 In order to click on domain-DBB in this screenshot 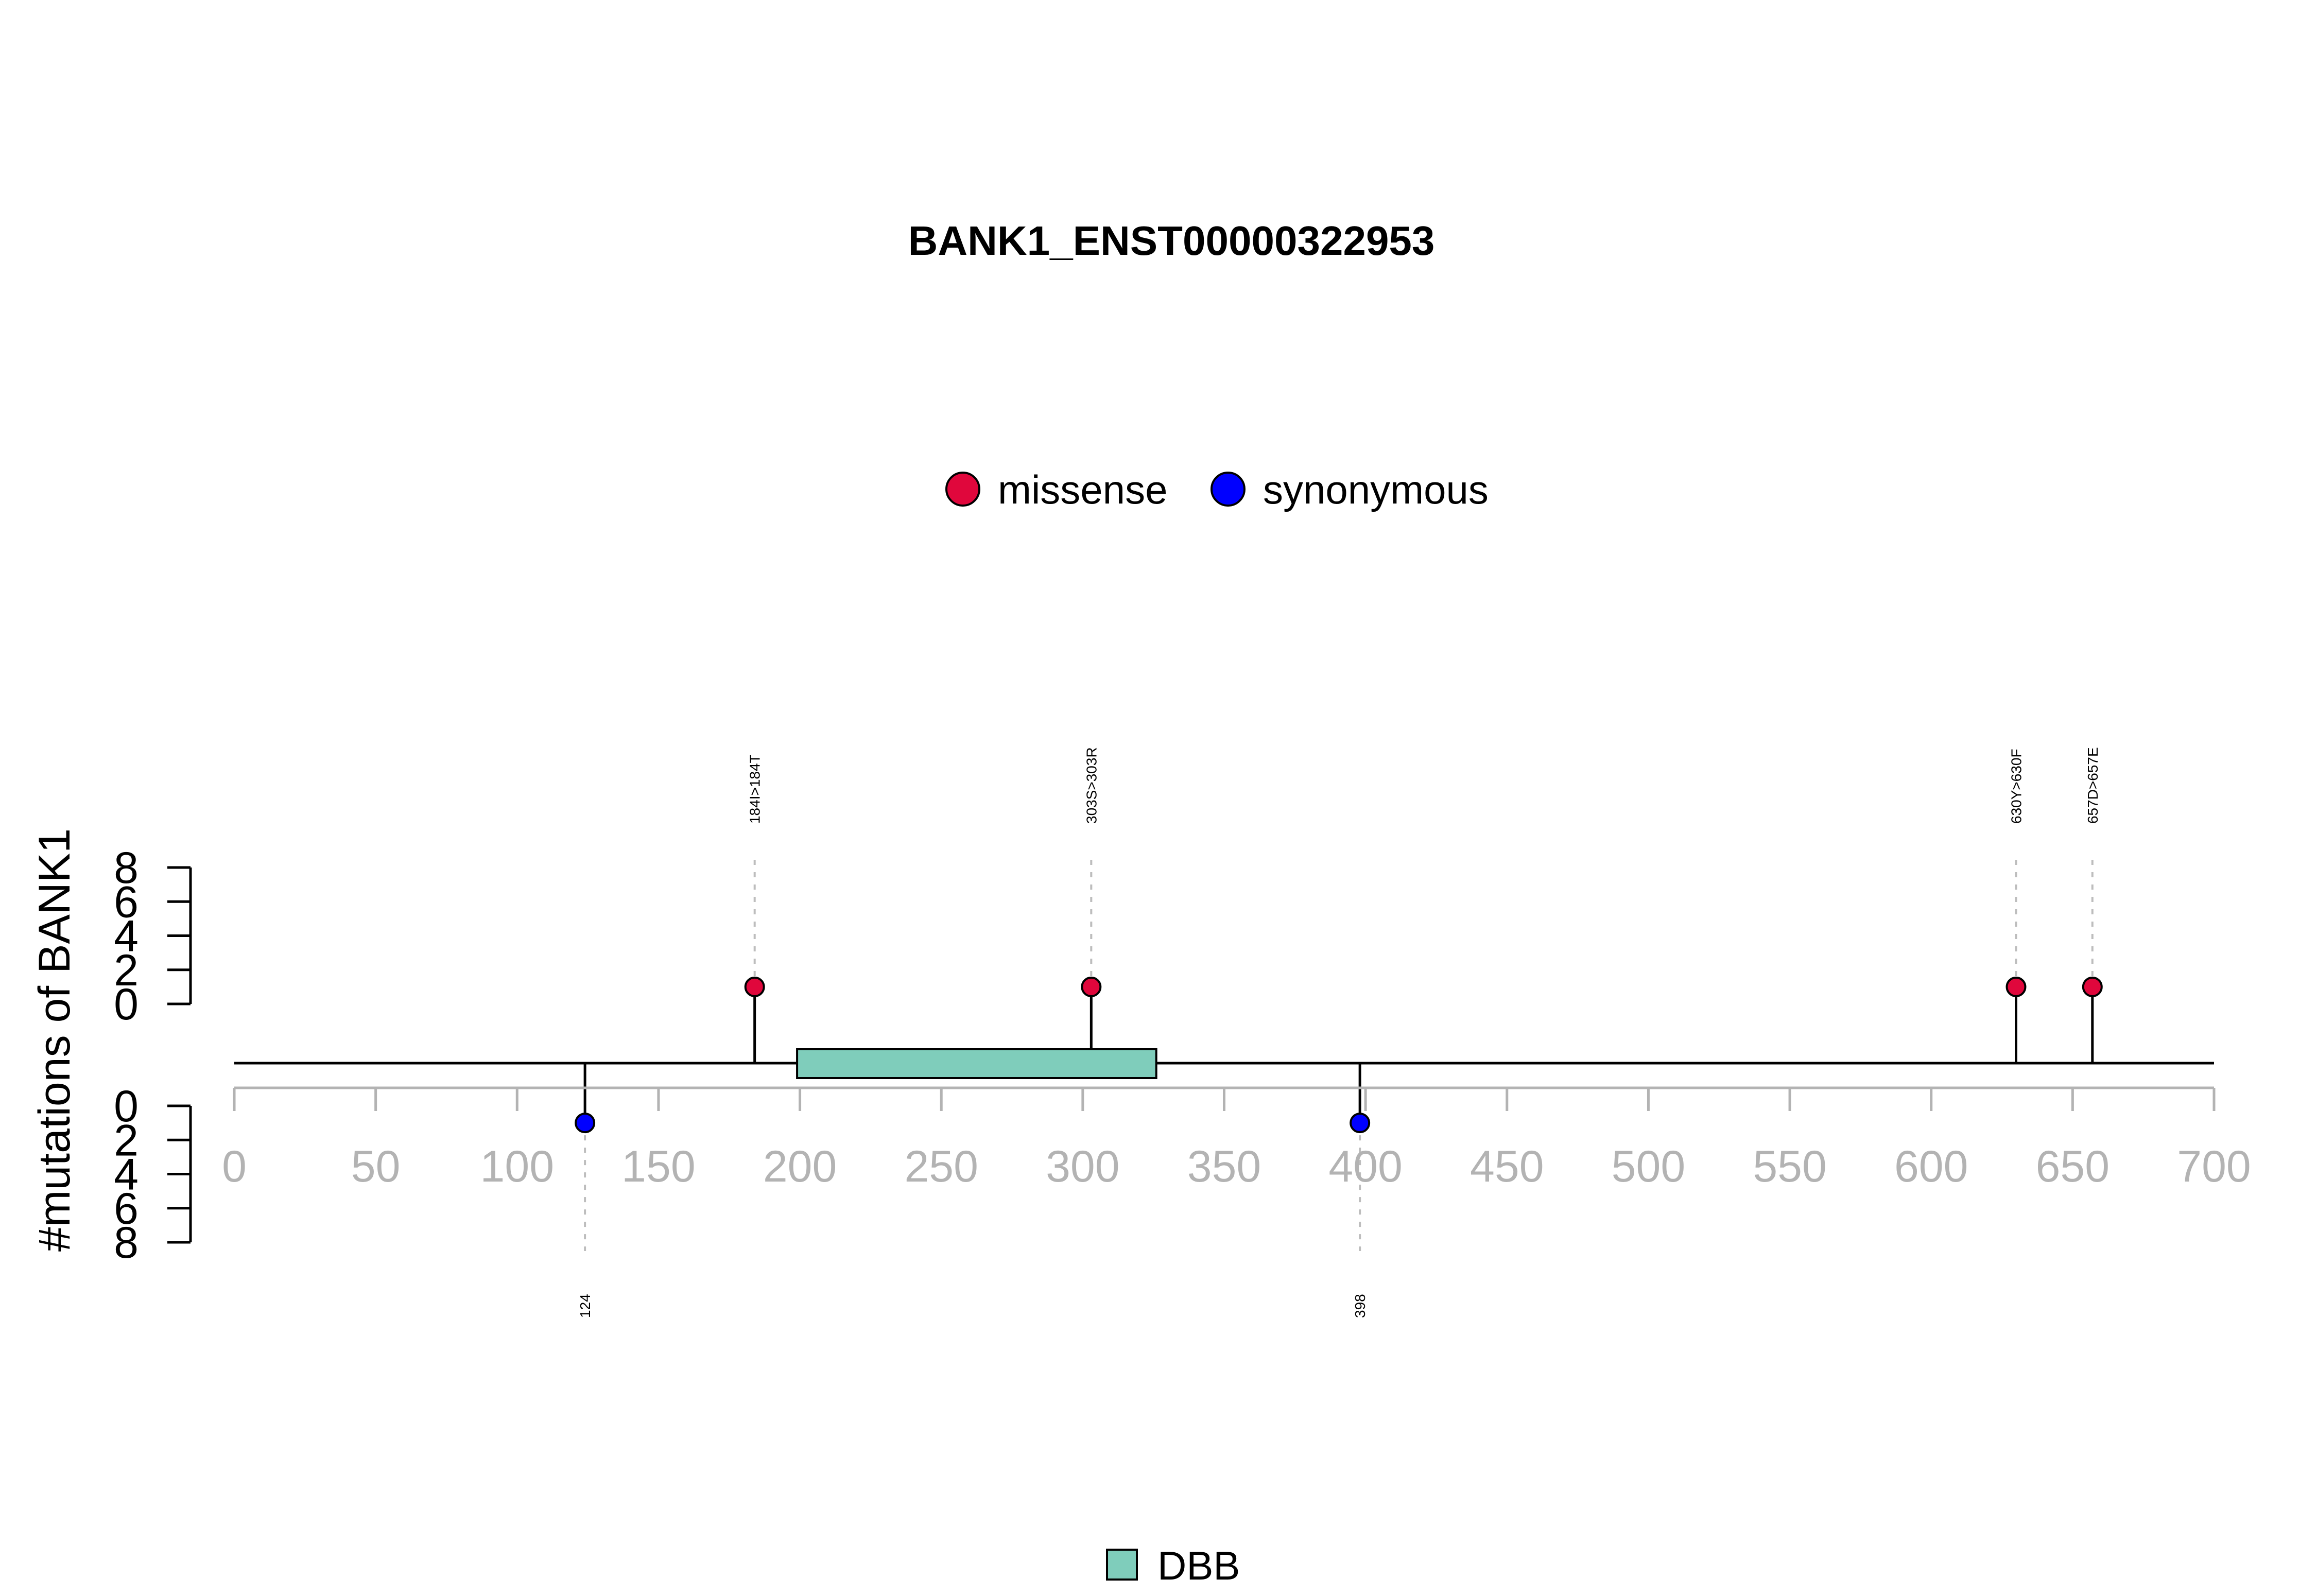, I will do `click(976, 1063)`.